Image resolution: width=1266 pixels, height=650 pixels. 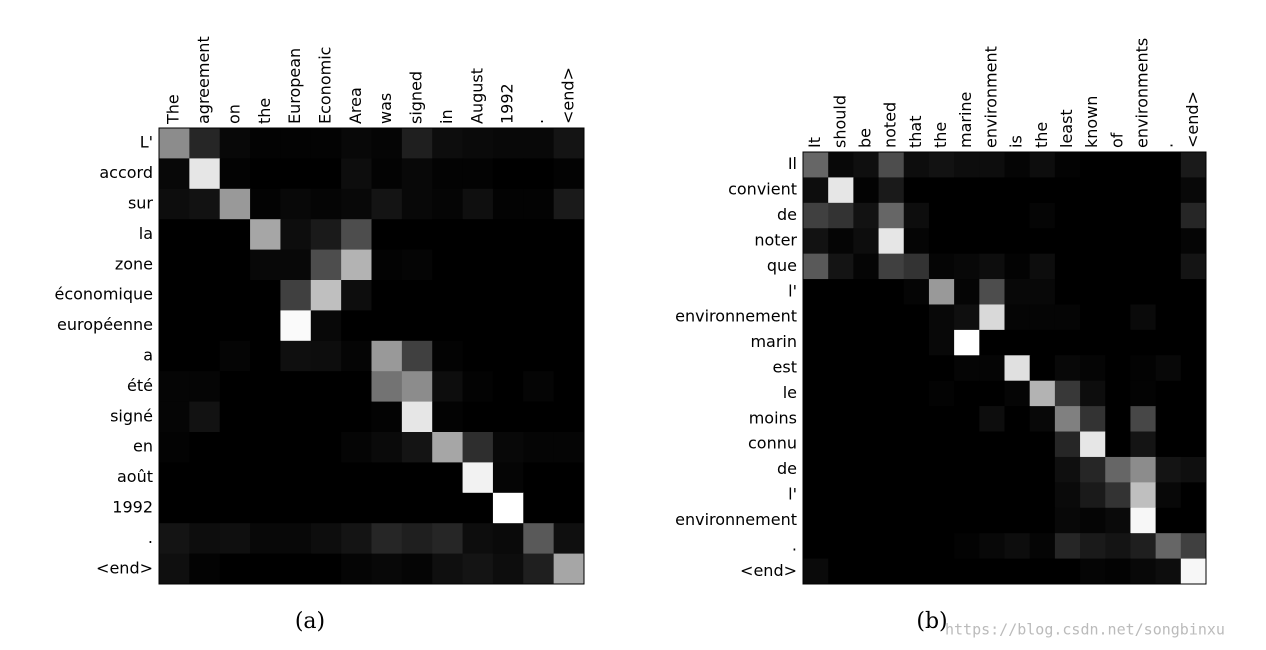 What do you see at coordinates (324, 85) in the screenshot?
I see `x-label: Economic` at bounding box center [324, 85].